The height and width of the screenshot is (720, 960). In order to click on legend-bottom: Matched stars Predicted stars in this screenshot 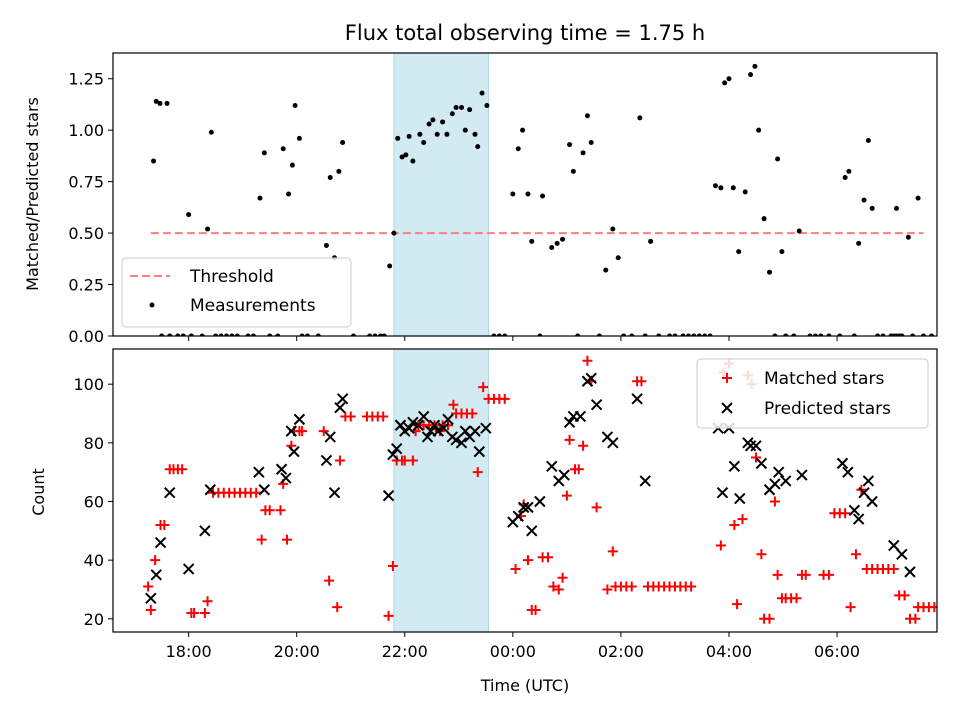, I will do `click(812, 393)`.